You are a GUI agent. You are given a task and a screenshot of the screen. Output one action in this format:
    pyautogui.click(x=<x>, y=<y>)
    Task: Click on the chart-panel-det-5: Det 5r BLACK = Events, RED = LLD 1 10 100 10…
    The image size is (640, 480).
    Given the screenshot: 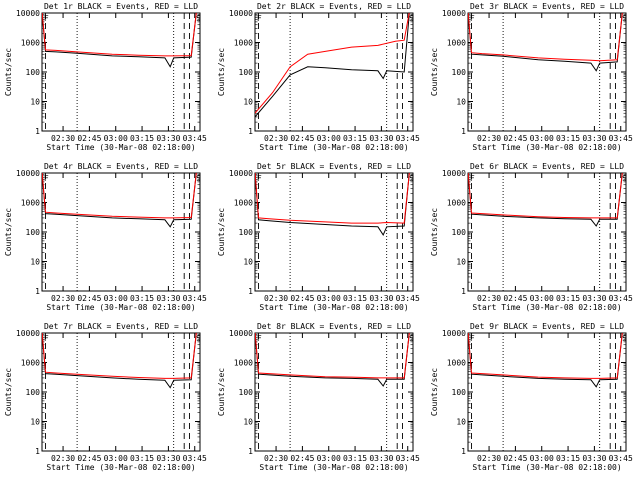 What is the action you would take?
    pyautogui.click(x=318, y=237)
    